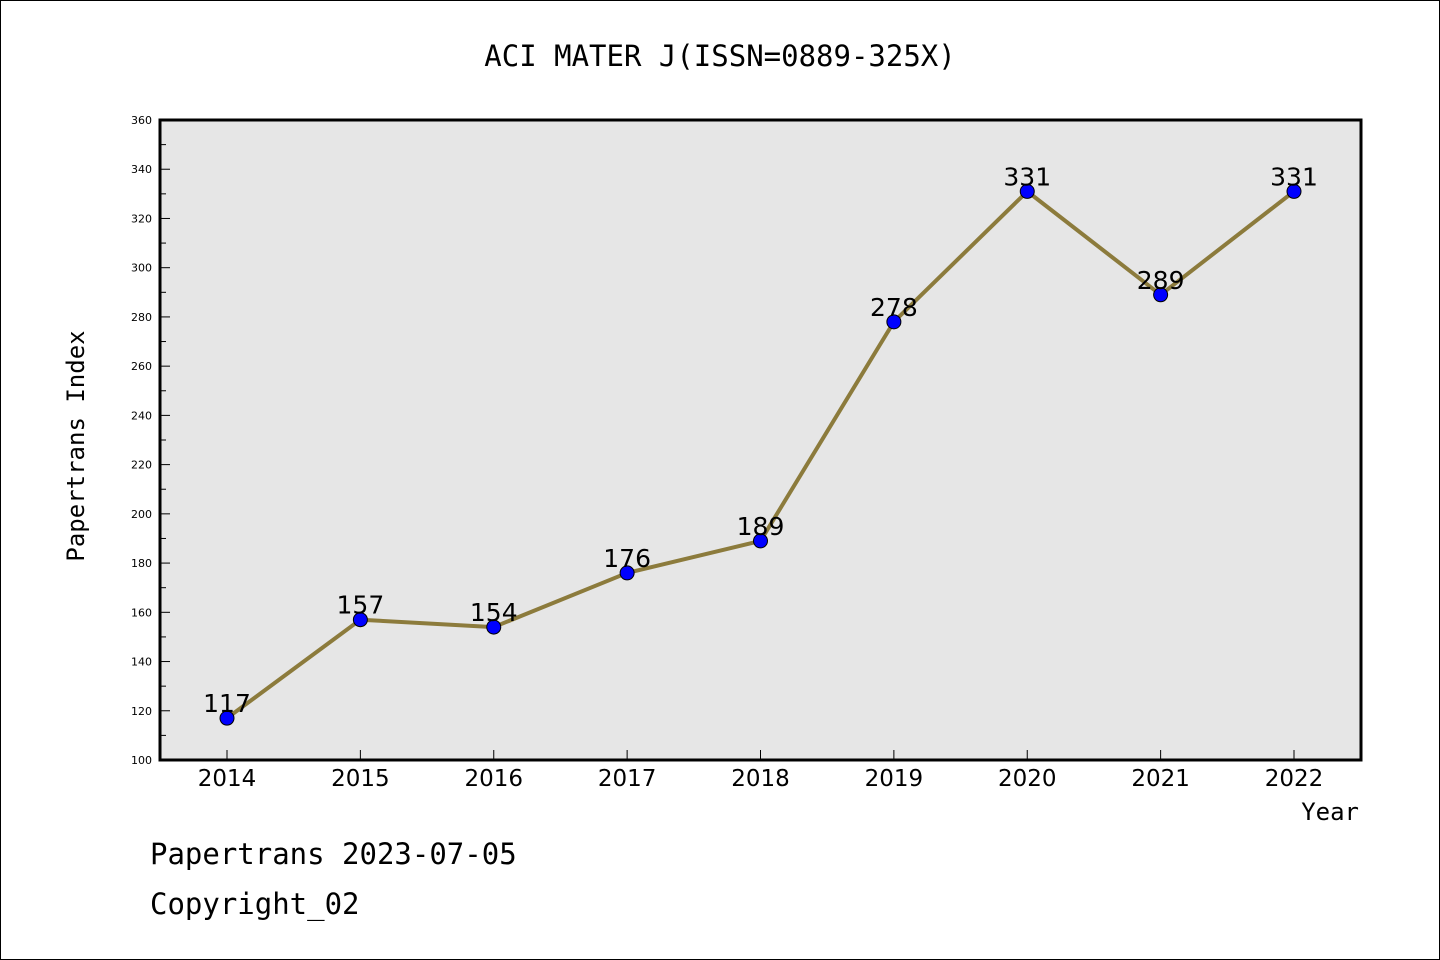  What do you see at coordinates (760, 779) in the screenshot?
I see `x-tick-label: 2018` at bounding box center [760, 779].